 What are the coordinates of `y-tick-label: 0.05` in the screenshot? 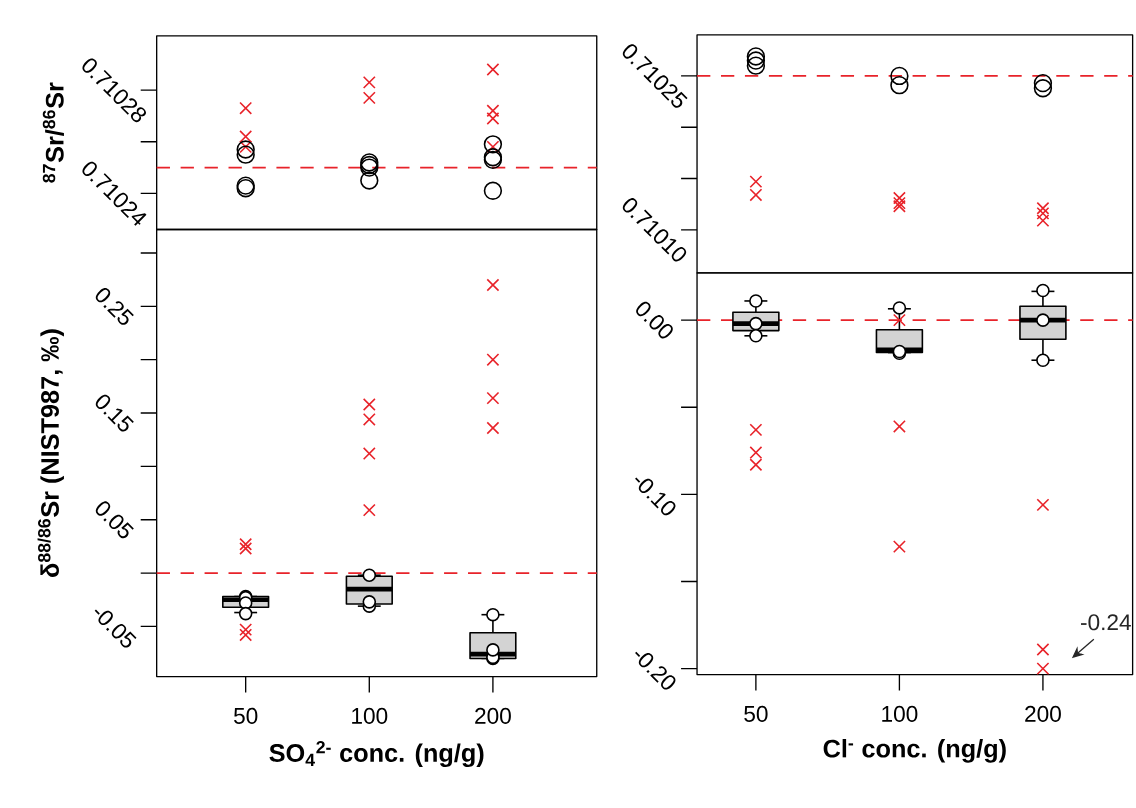 It's located at (114, 520).